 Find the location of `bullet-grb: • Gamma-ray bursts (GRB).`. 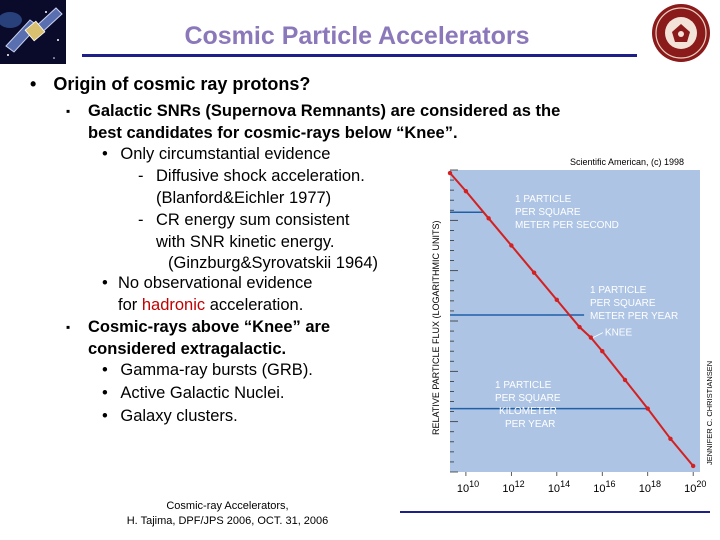

bullet-grb: • Gamma-ray bursts (GRB). is located at coordinates (207, 371).